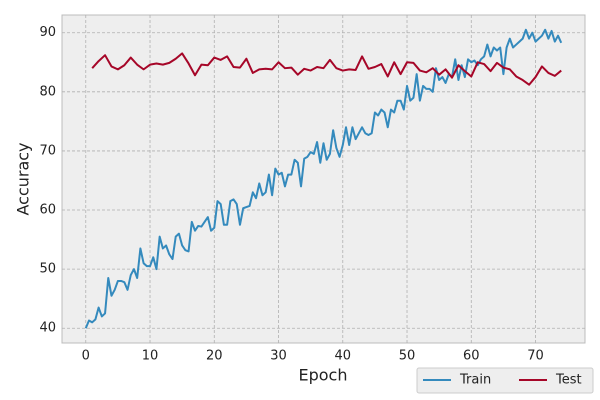  Describe the element at coordinates (47, 328) in the screenshot. I see `y-tick-label: 40` at that location.